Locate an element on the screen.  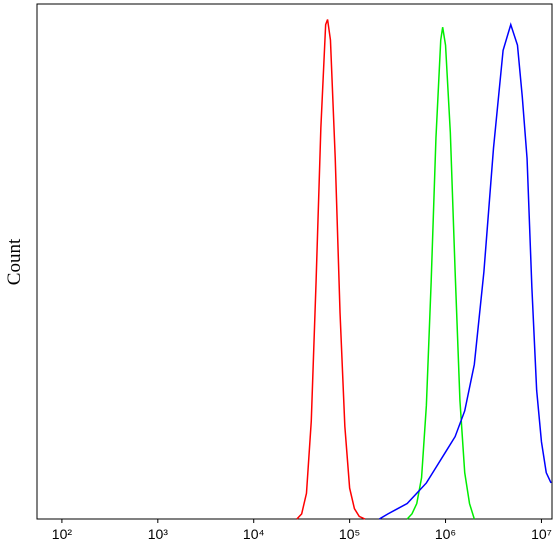
x-tick-label: 10⁴ is located at coordinates (254, 534).